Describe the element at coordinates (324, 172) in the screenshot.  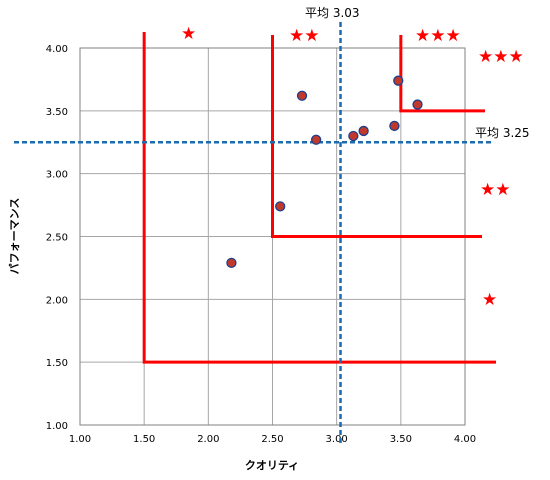
I see `data-points` at that location.